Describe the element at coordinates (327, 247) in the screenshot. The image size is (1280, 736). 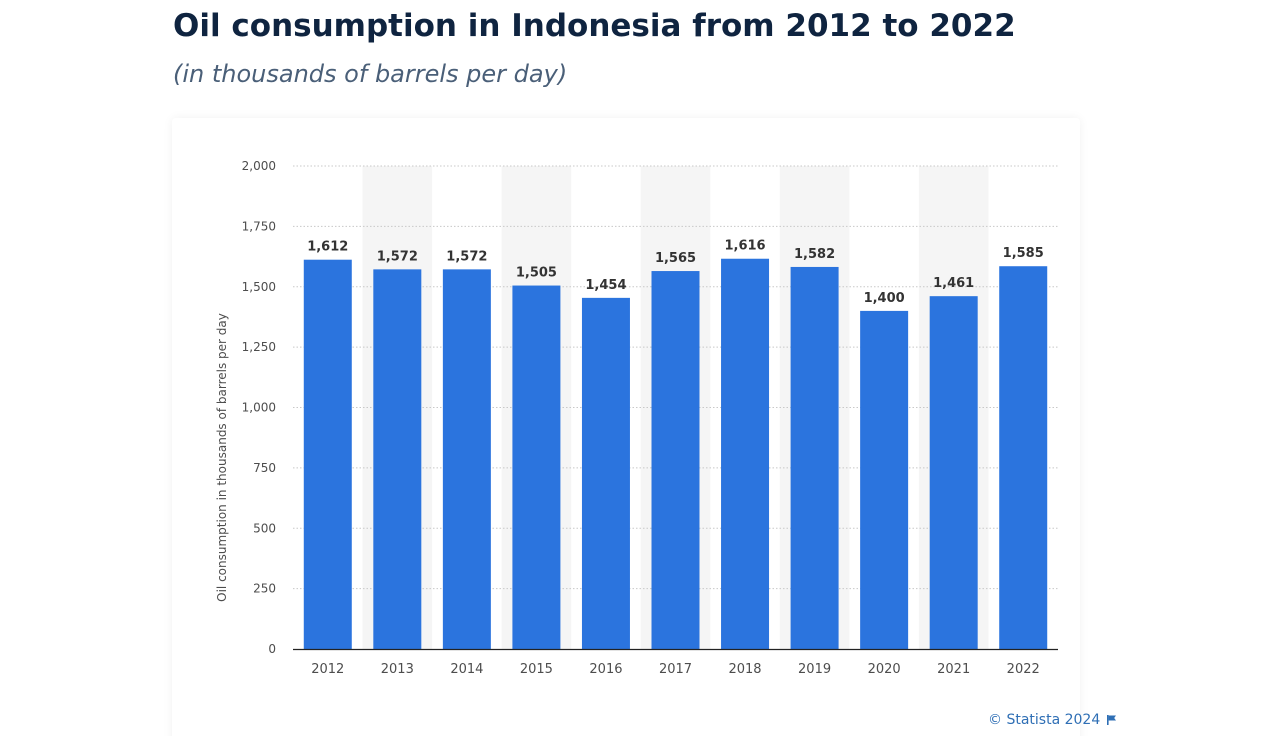
I see `data-label-2012: 1,612` at that location.